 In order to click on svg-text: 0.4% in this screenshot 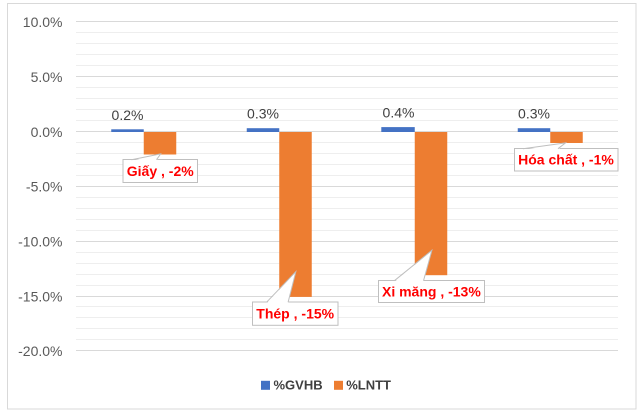, I will do `click(399, 113)`.